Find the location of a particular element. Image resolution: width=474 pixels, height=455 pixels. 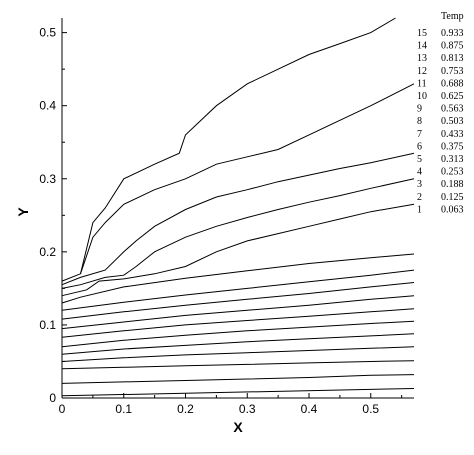

legend-level: 15 is located at coordinates (422, 33).